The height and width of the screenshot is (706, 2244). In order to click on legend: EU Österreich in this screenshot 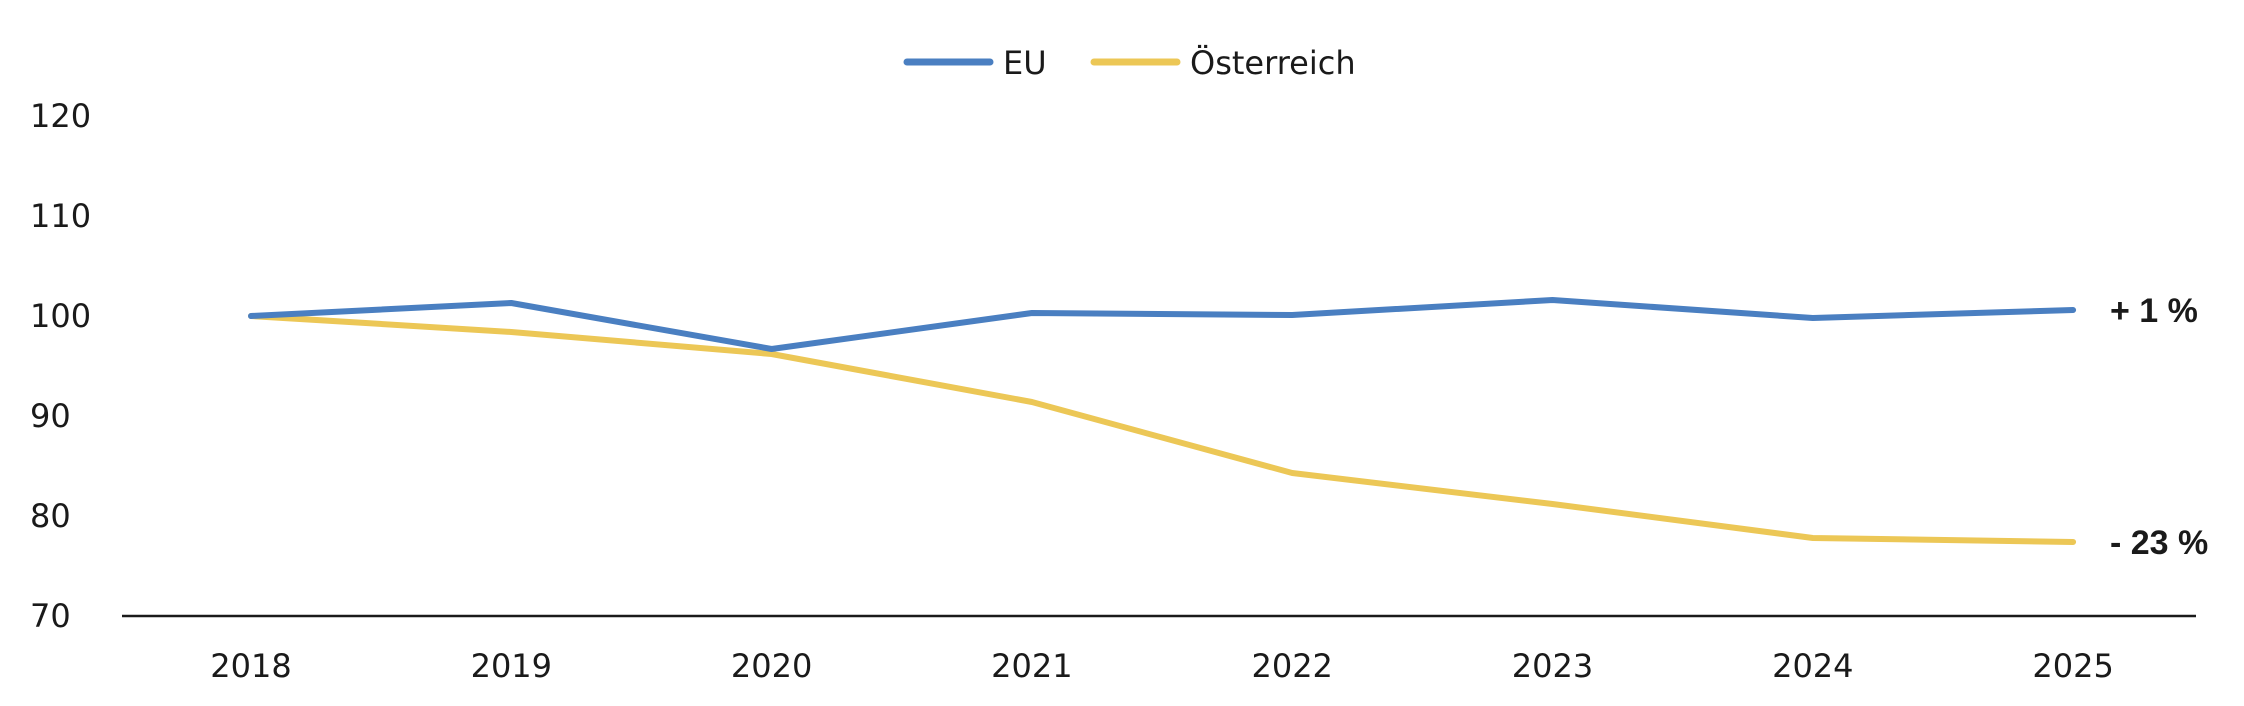, I will do `click(1129, 63)`.